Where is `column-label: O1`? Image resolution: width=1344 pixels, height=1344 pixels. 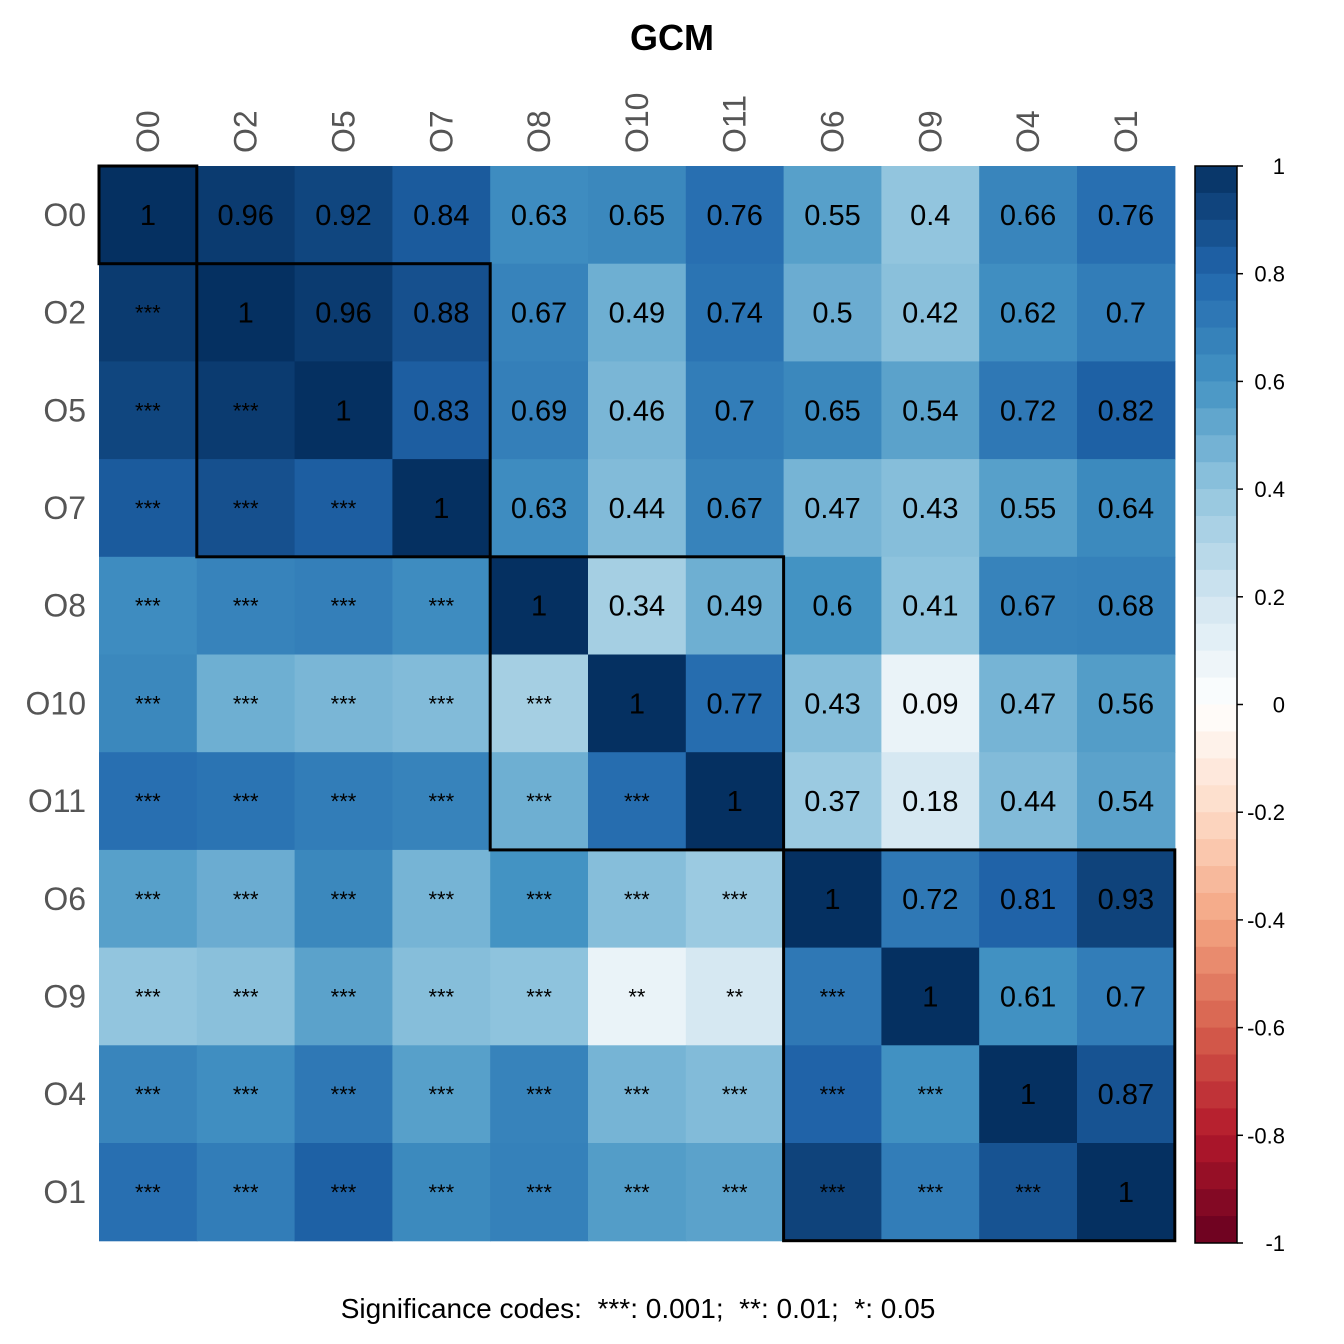 column-label: O1 is located at coordinates (1126, 131).